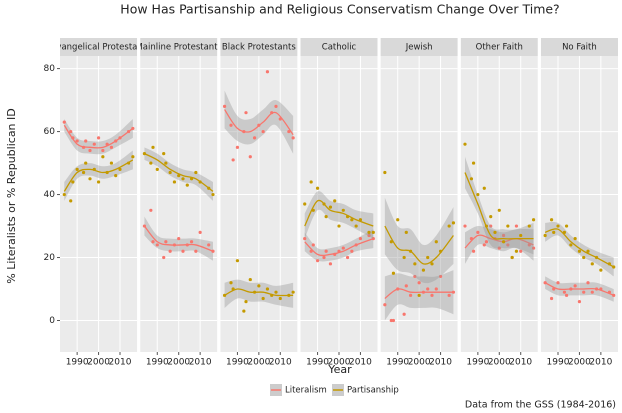  What do you see at coordinates (339, 369) in the screenshot?
I see `x-axis-label: Year` at bounding box center [339, 369].